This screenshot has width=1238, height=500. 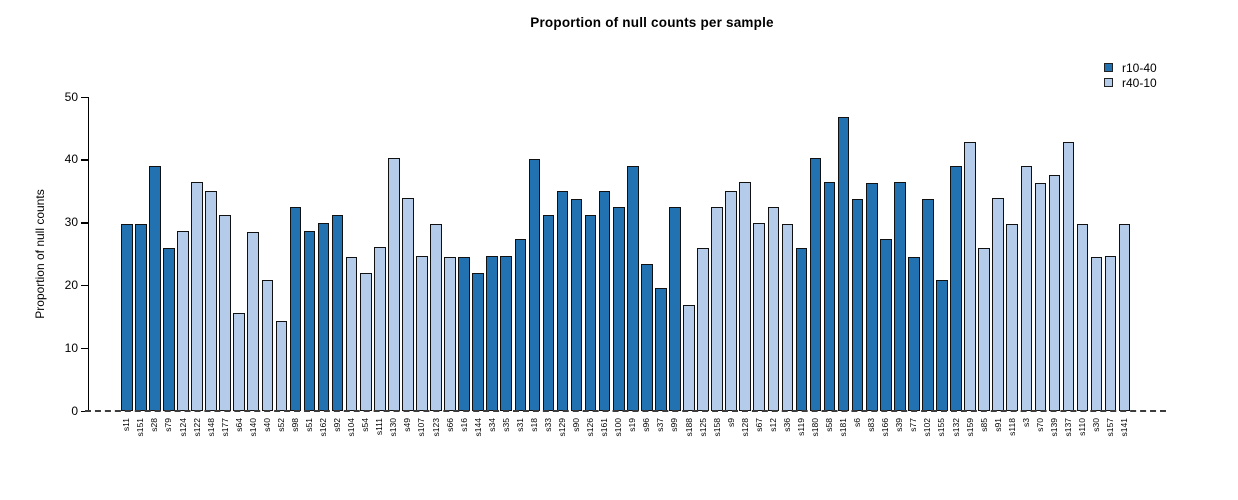 I want to click on x-axis-tick-label: s107, so click(x=421, y=427).